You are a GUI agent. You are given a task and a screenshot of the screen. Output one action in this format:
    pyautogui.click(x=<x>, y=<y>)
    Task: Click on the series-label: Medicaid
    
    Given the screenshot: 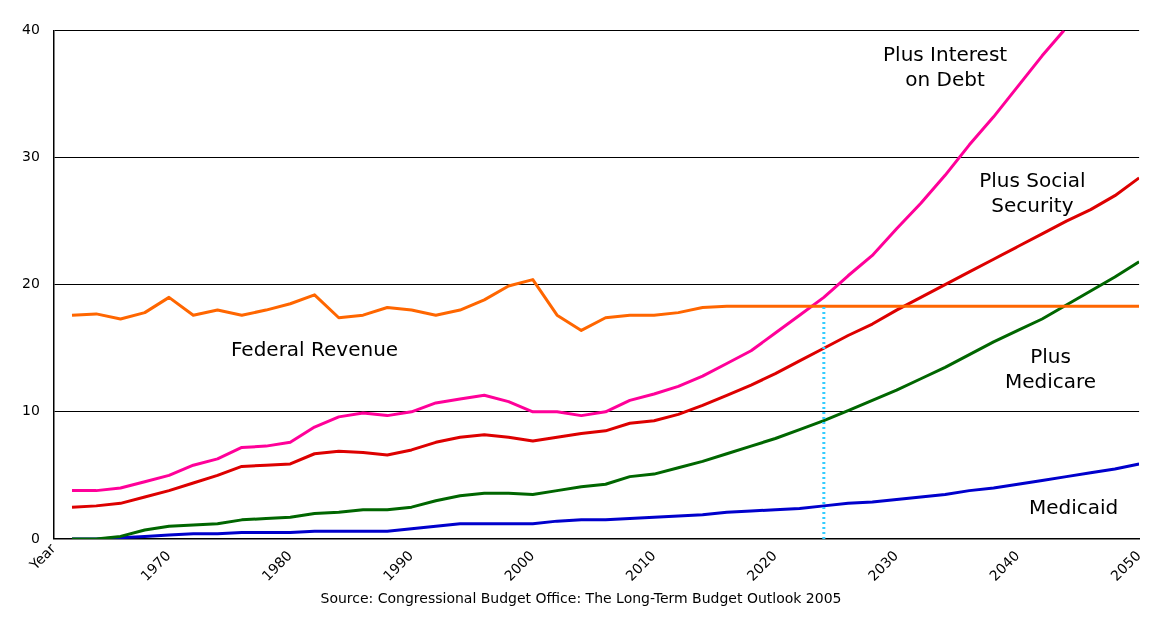 What is the action you would take?
    pyautogui.click(x=1073, y=506)
    